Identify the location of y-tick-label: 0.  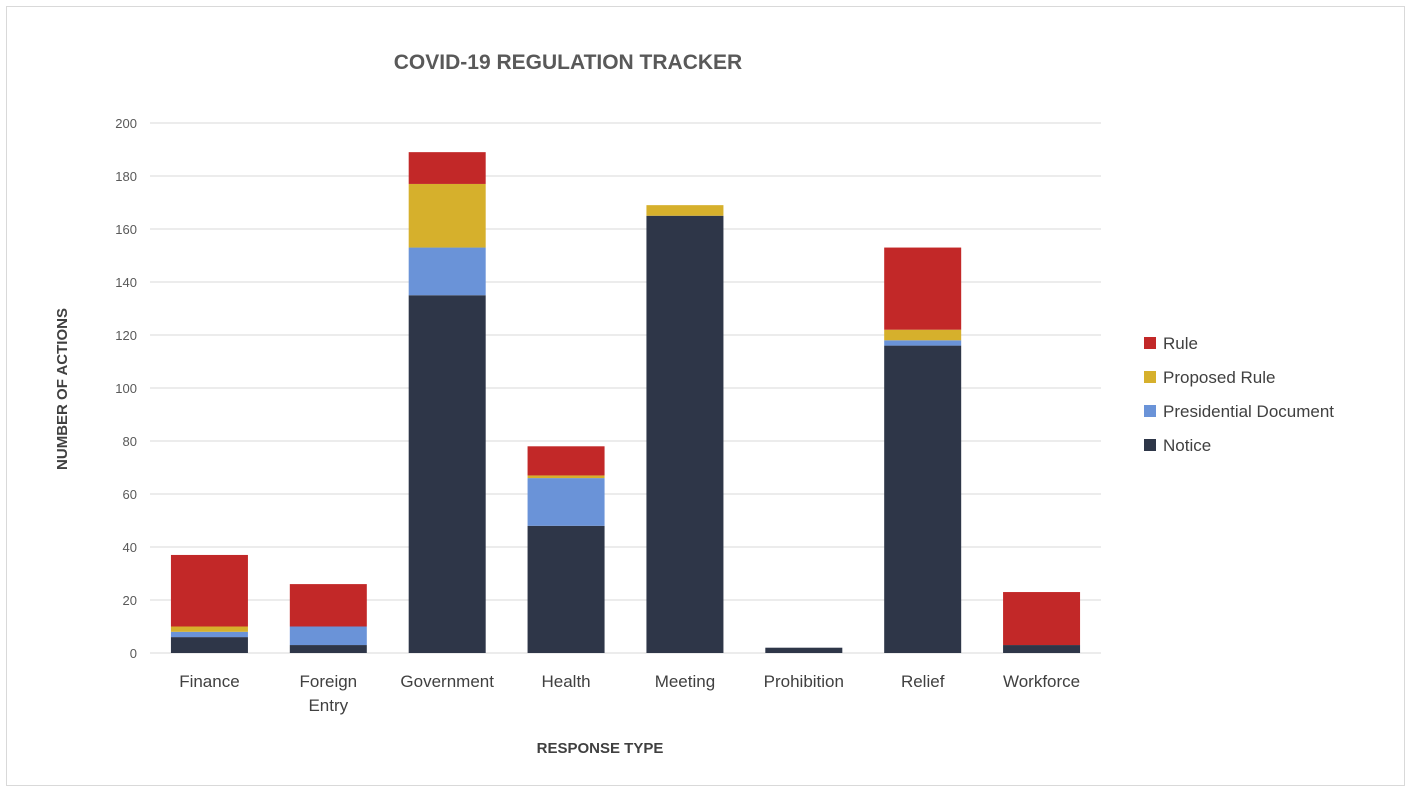
(133, 653).